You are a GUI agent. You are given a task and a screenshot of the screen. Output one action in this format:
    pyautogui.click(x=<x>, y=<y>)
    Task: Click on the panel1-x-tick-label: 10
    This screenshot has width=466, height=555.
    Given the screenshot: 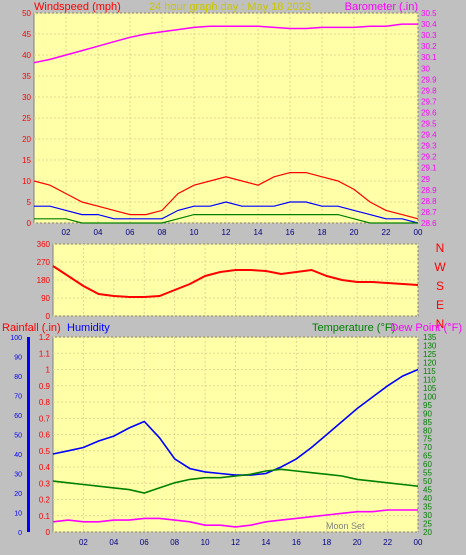 What is the action you would take?
    pyautogui.click(x=194, y=232)
    